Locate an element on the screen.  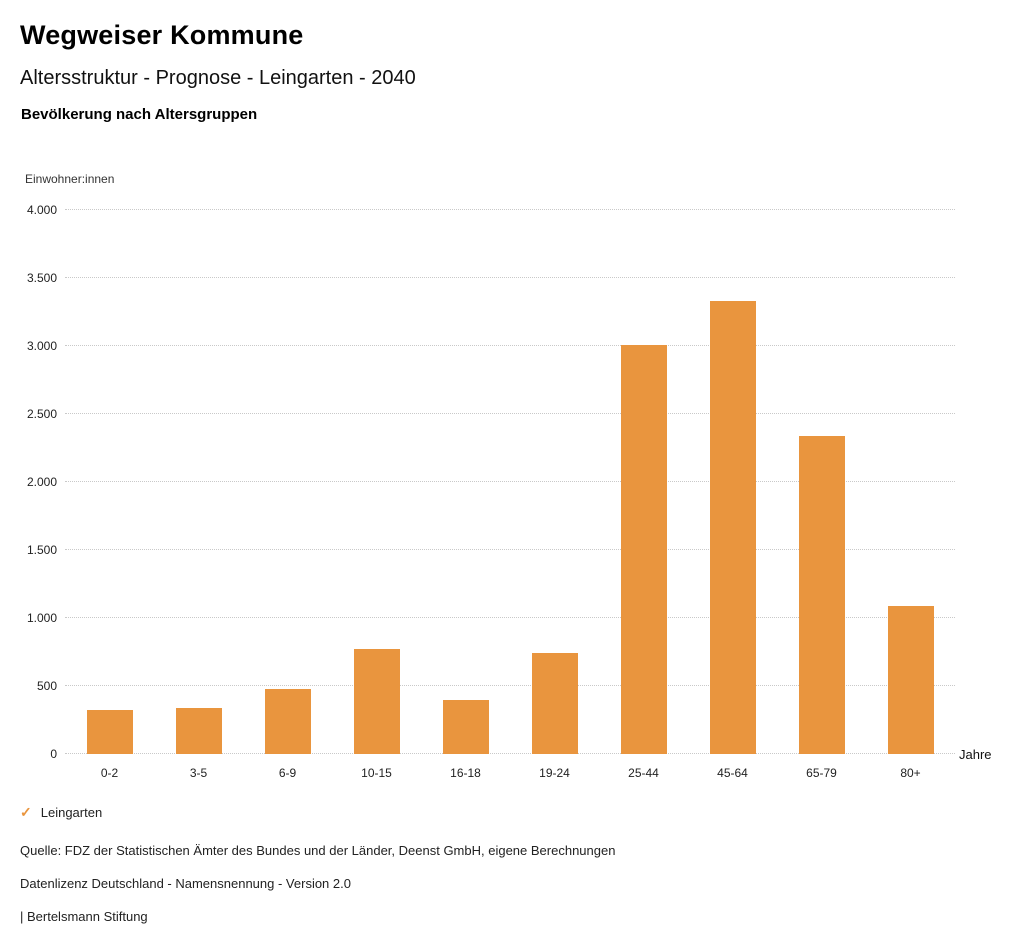
x-tick-label: 6-9 is located at coordinates (287, 773).